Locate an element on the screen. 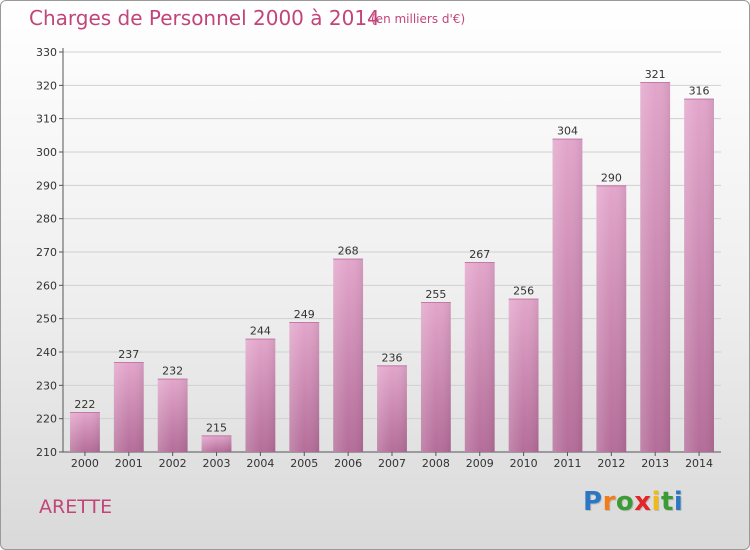  y-tick-label: 290 is located at coordinates (46, 185).